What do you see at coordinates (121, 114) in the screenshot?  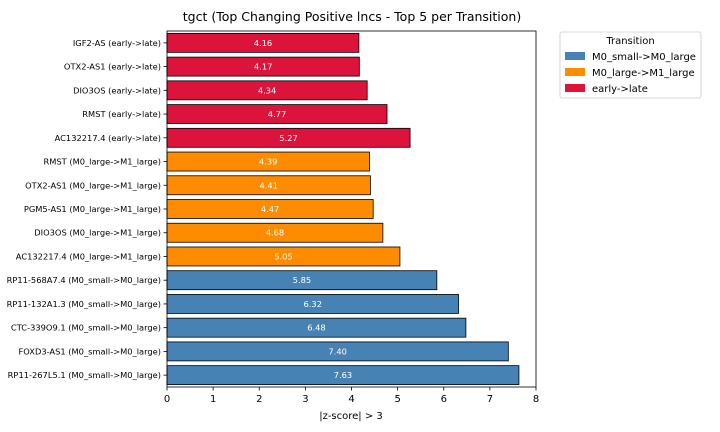 I see `y-tick-label-4: RMST (early->late)` at bounding box center [121, 114].